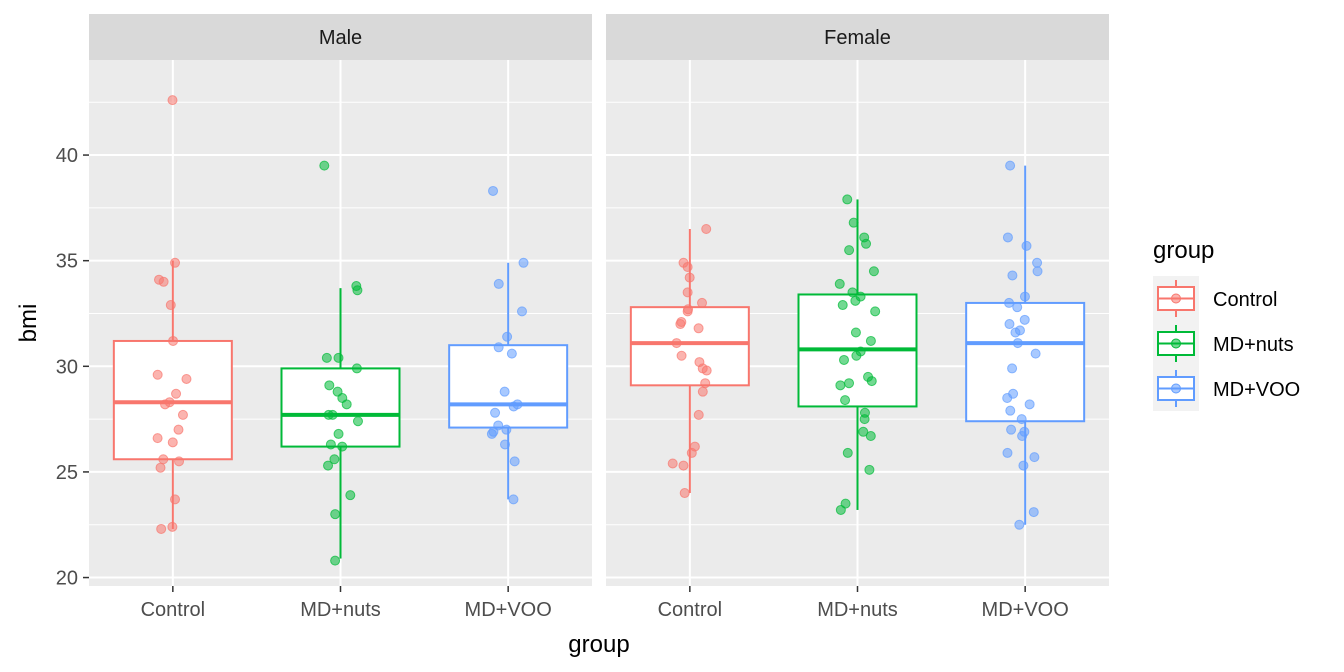  I want to click on strip-label: Male, so click(340, 38).